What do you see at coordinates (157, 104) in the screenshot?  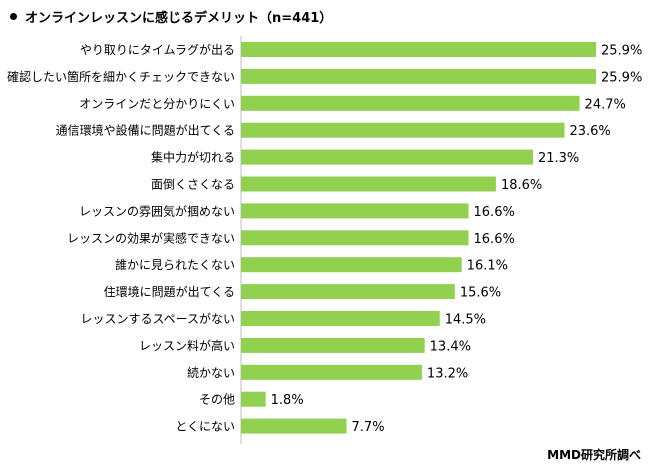 I see `category-label: オンラインだと分かりにくい` at bounding box center [157, 104].